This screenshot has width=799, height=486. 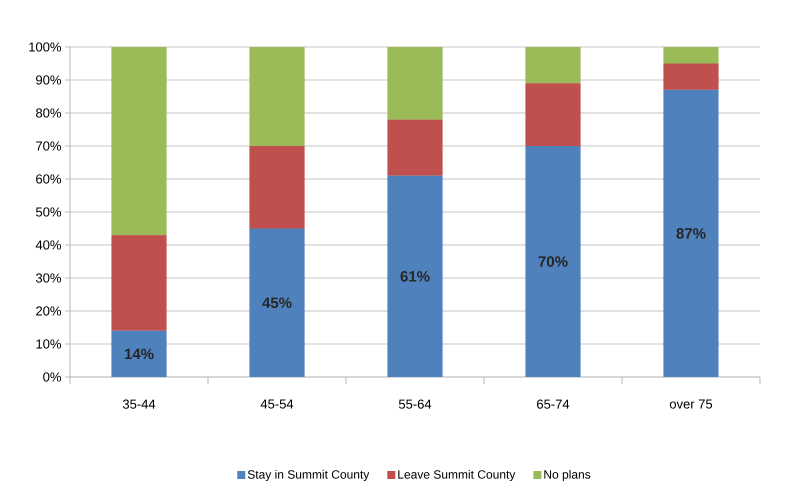 I want to click on legend-label: Stay in Summit County, so click(x=309, y=476).